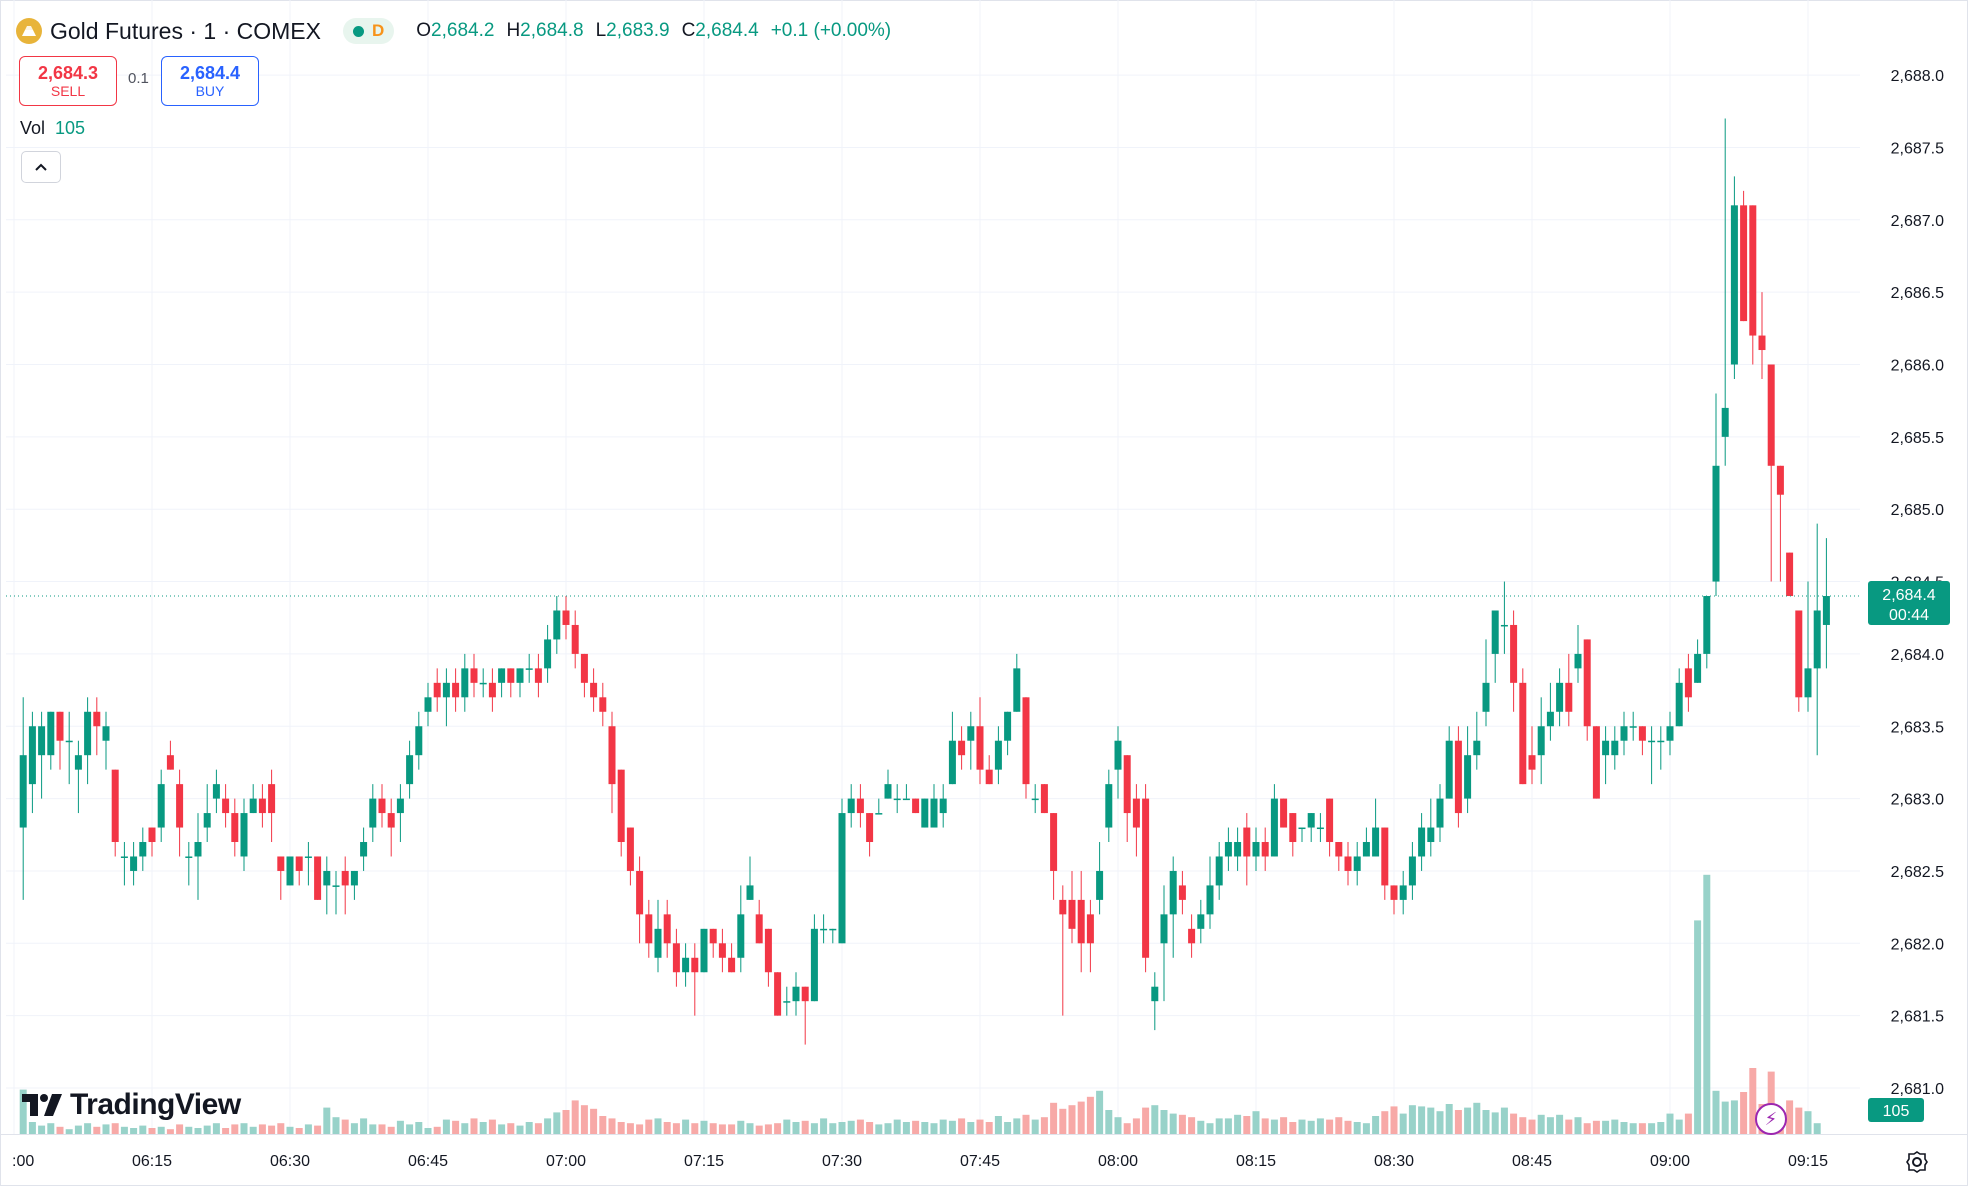  I want to click on sell-button: 2,684.3 SELL, so click(68, 81).